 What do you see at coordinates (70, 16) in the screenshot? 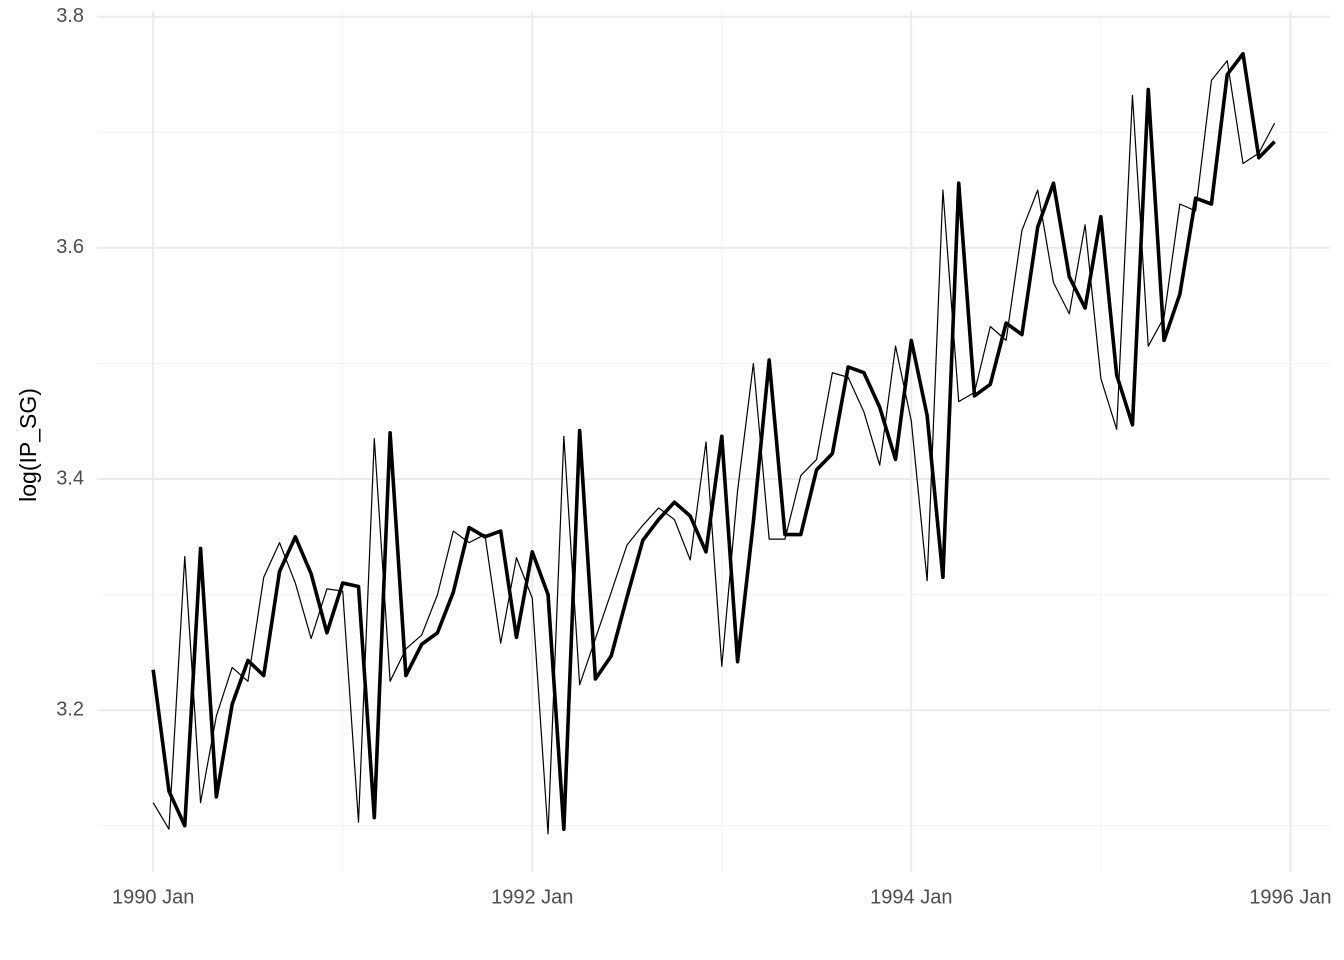
I see `y-tick-label: 3.8` at bounding box center [70, 16].